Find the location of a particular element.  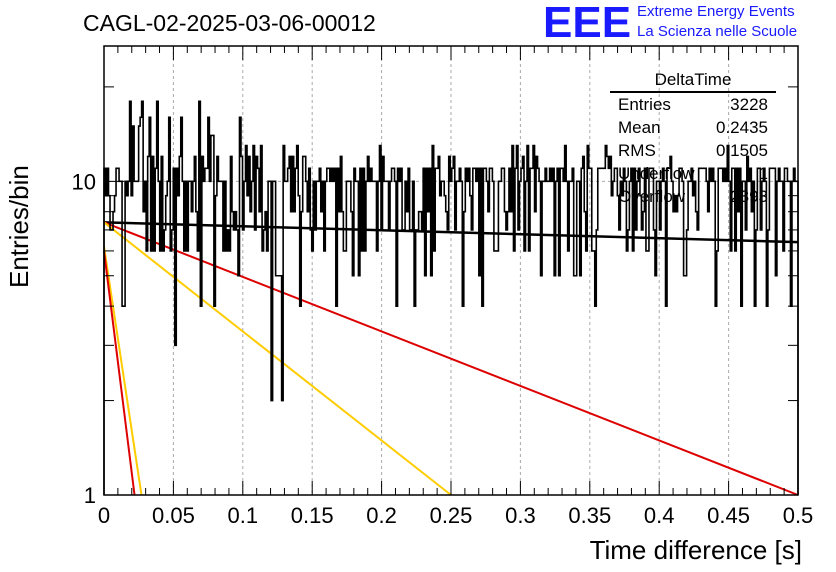

stats-row-underflow: Underflow 1 is located at coordinates (693, 173).